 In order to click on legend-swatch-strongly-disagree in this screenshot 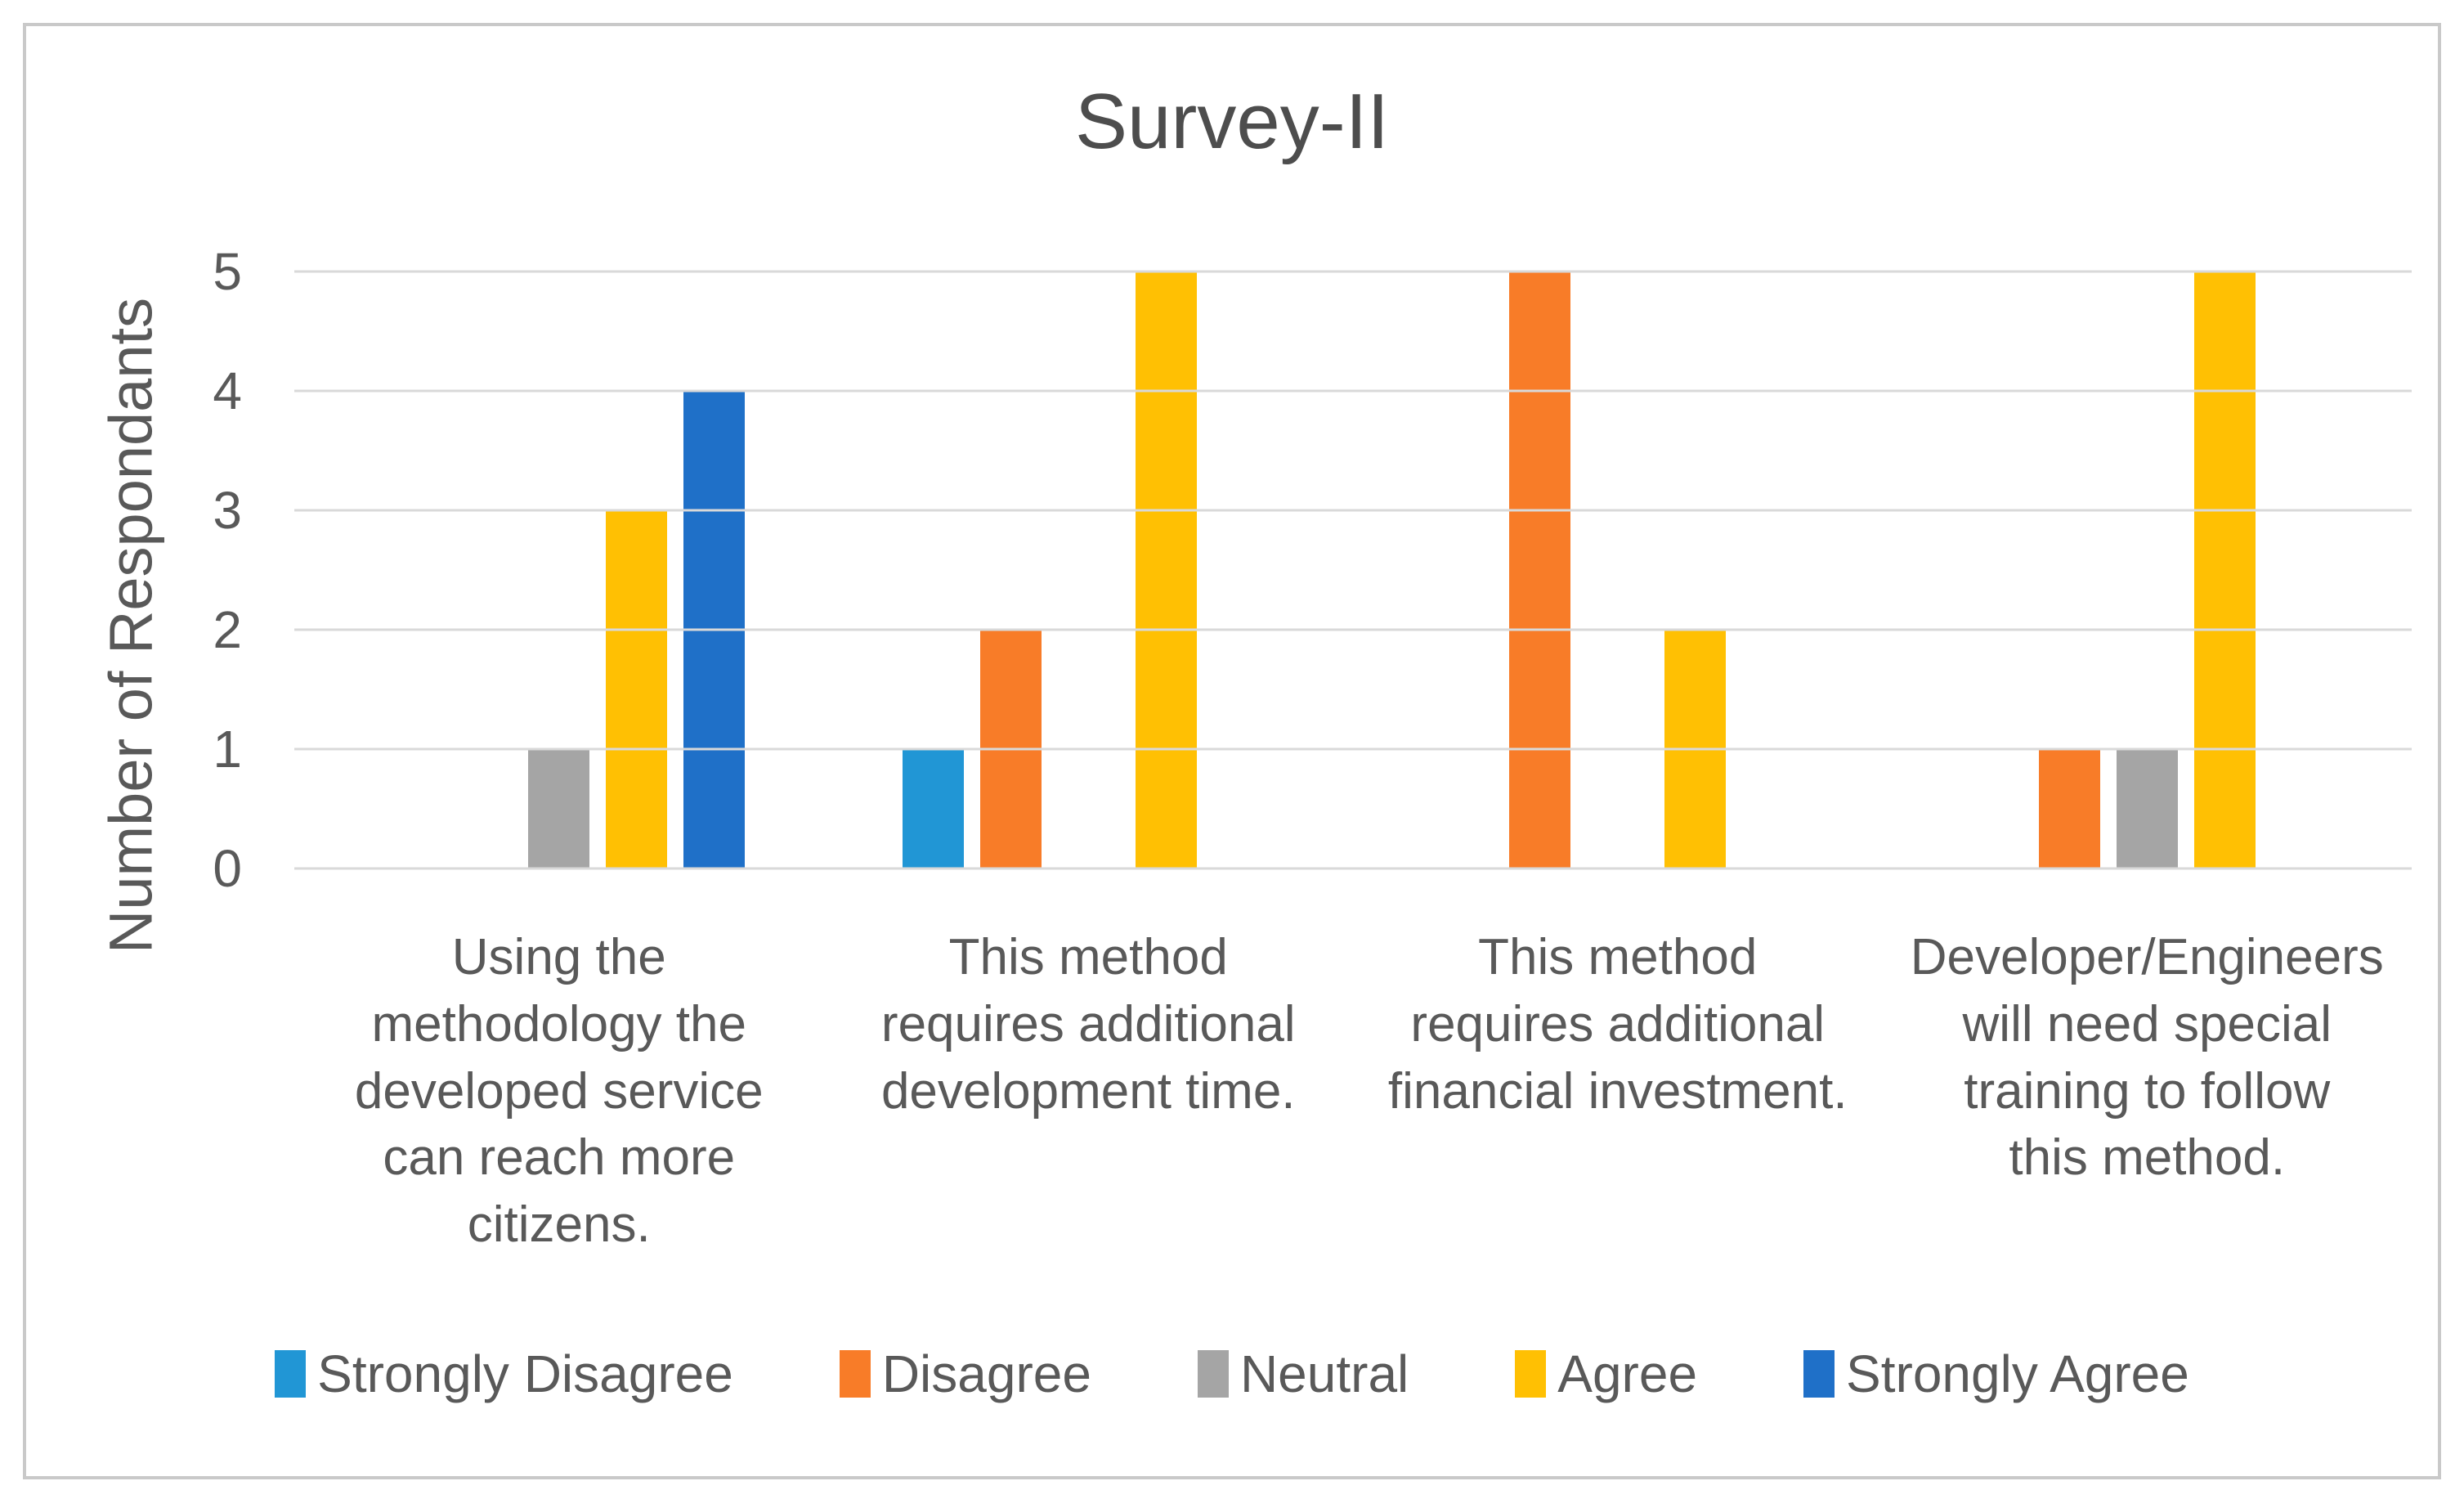, I will do `click(291, 1374)`.